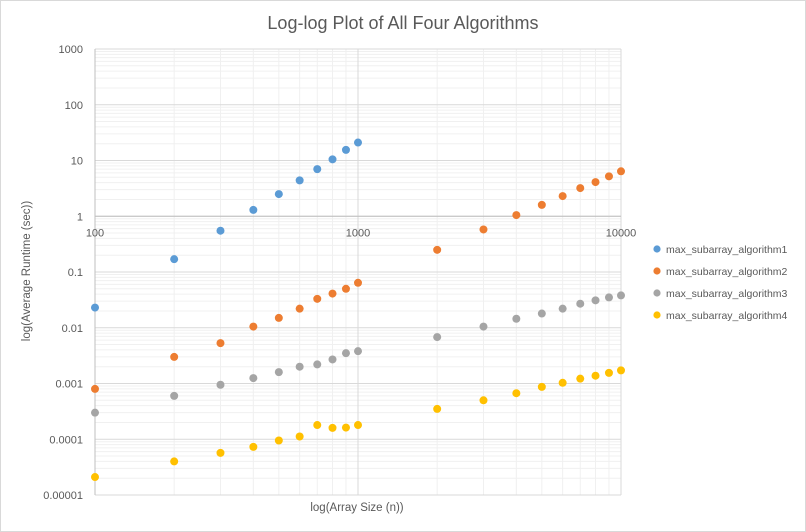 This screenshot has height=532, width=806. What do you see at coordinates (27, 271) in the screenshot?
I see `y-axis-label: log(Average Runtime (sec))` at bounding box center [27, 271].